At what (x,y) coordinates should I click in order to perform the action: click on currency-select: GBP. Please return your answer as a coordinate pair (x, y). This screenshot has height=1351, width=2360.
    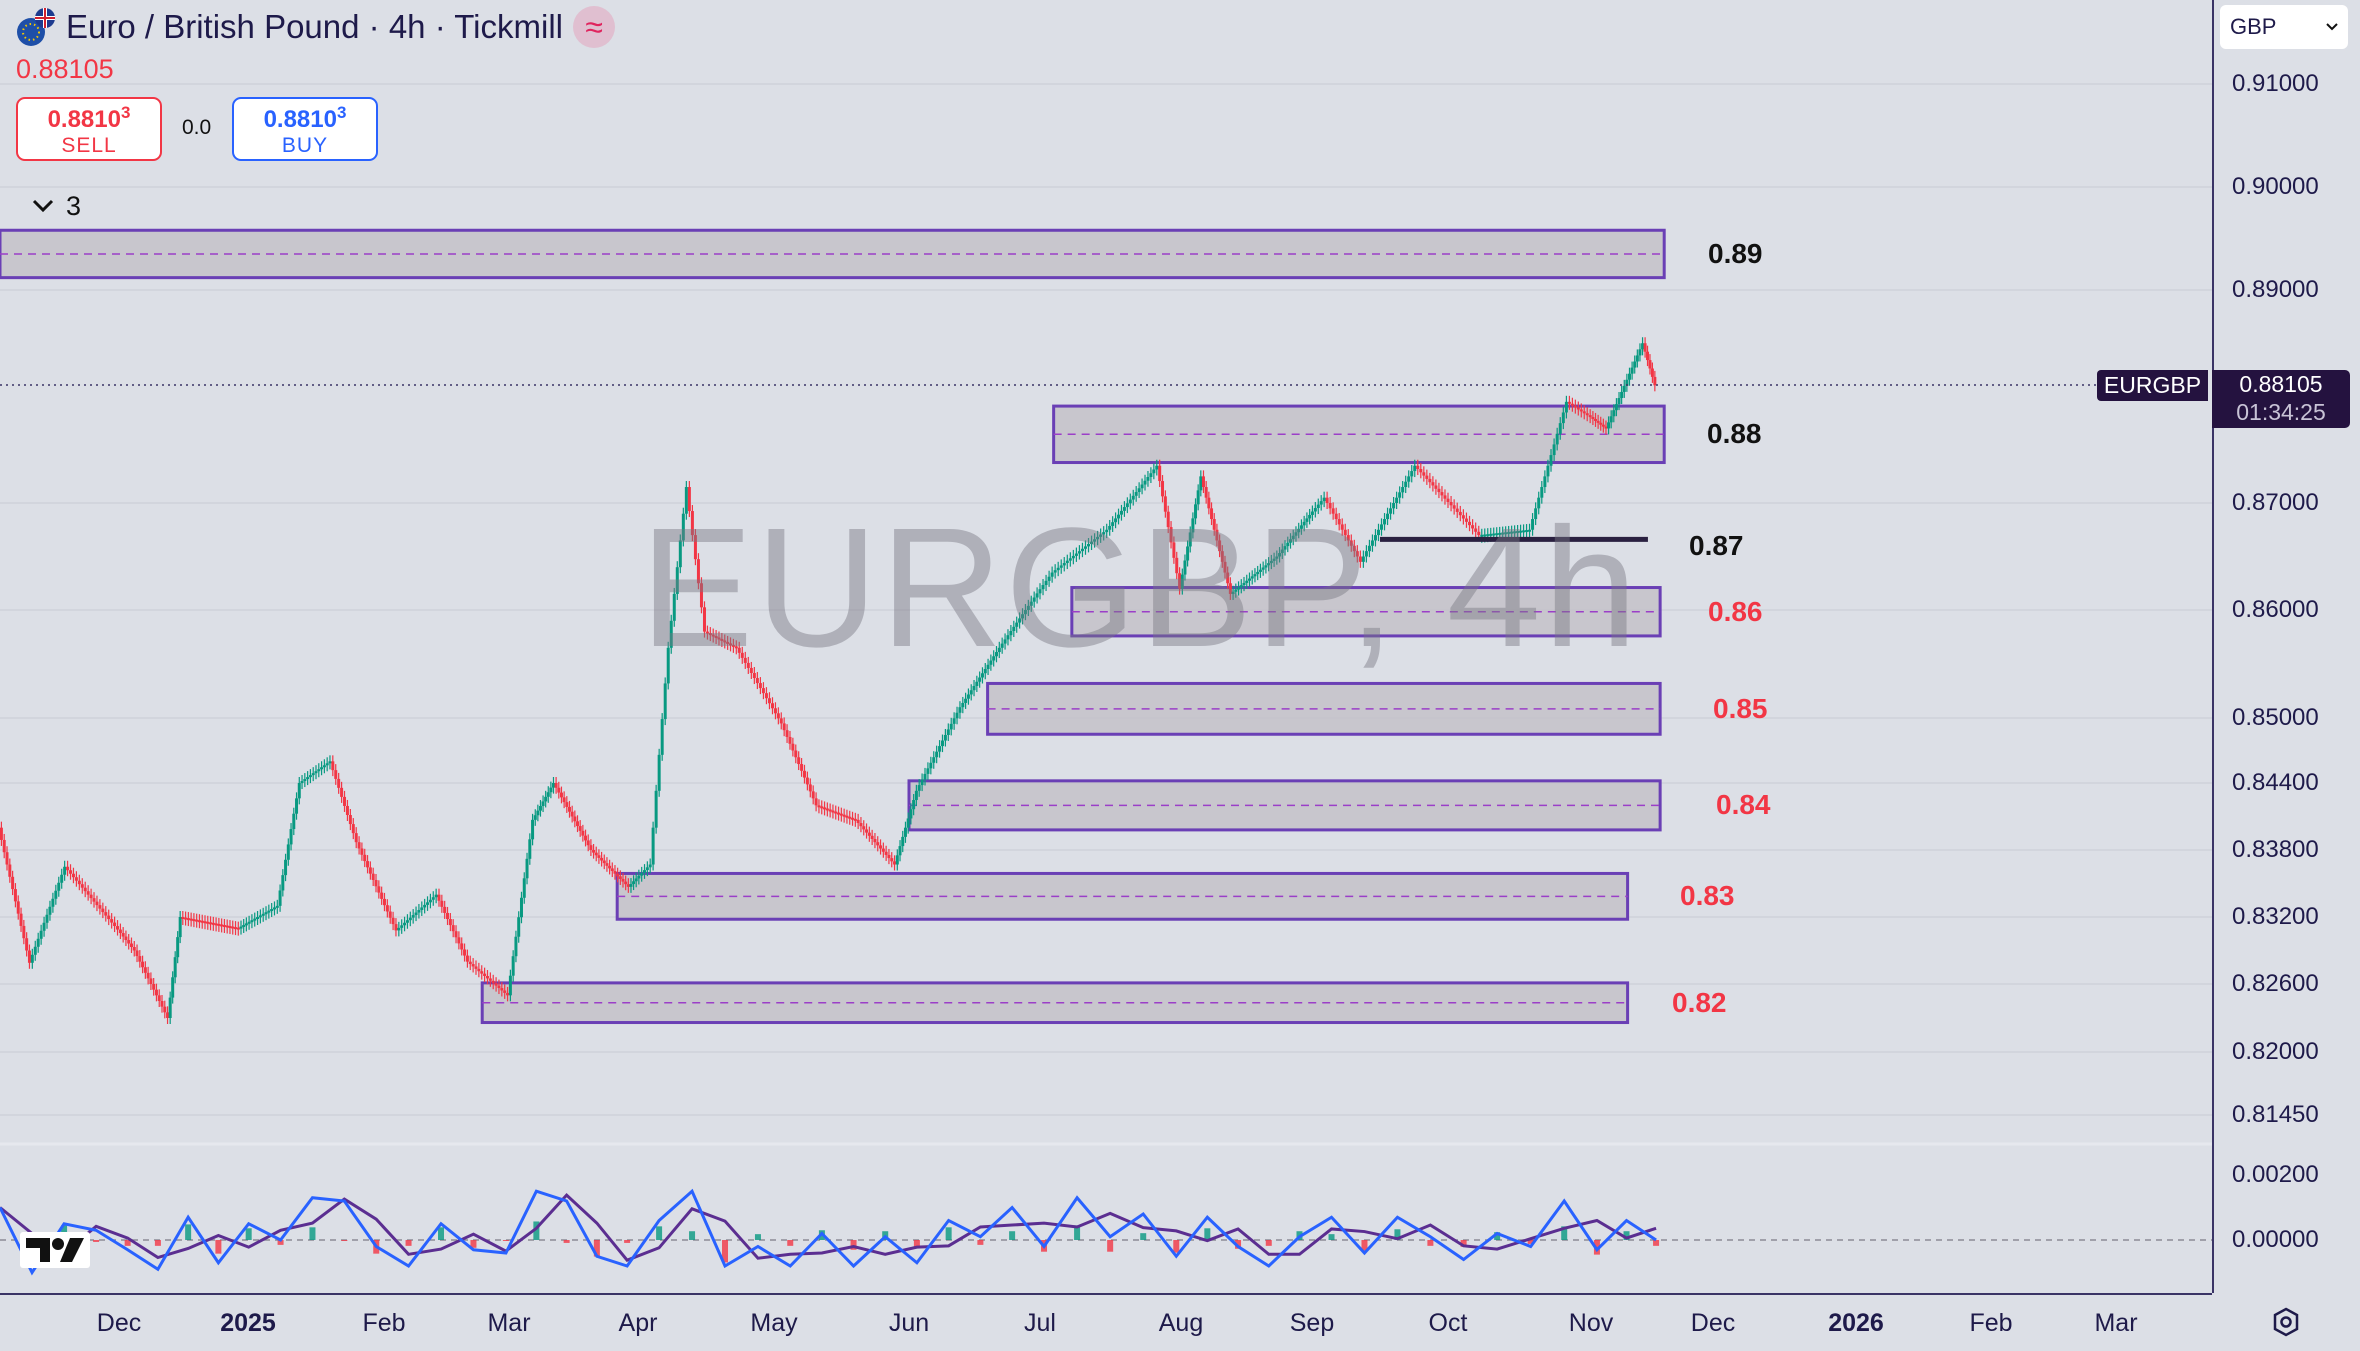
    Looking at the image, I should click on (2284, 27).